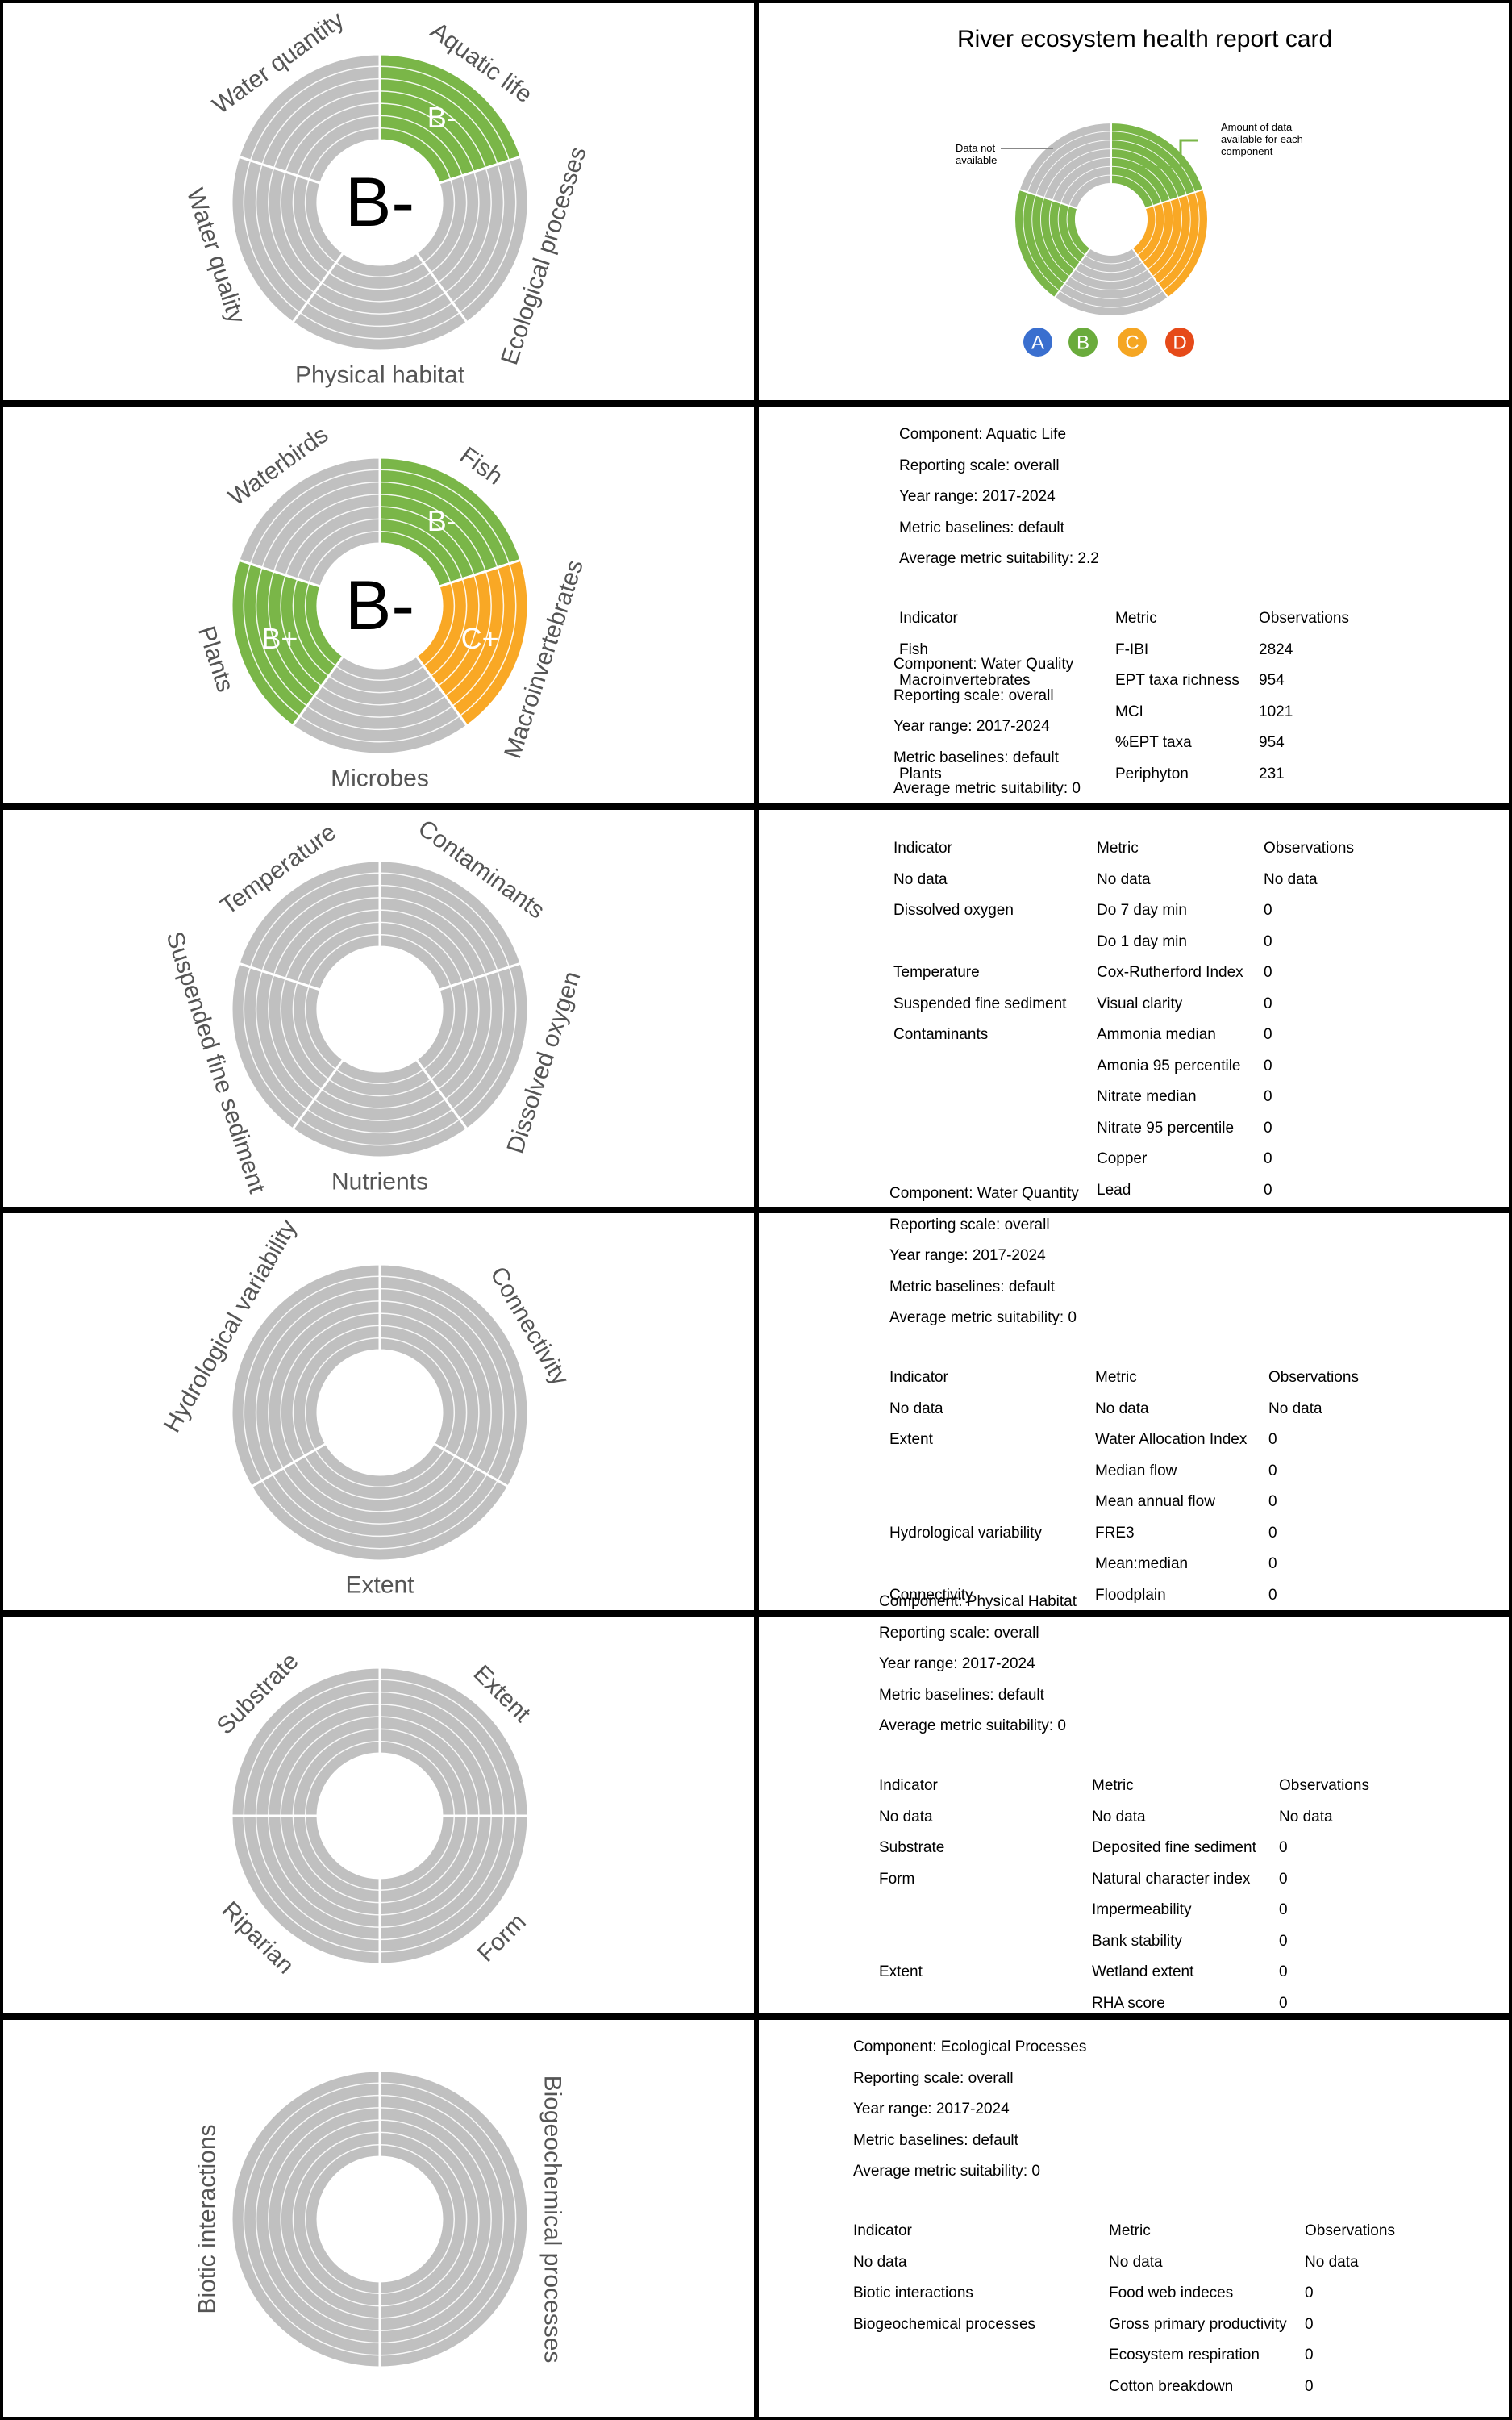 Image resolution: width=1512 pixels, height=2420 pixels. Describe the element at coordinates (1174, 1847) in the screenshot. I see `metric-cell: Deposited fine sediment` at that location.